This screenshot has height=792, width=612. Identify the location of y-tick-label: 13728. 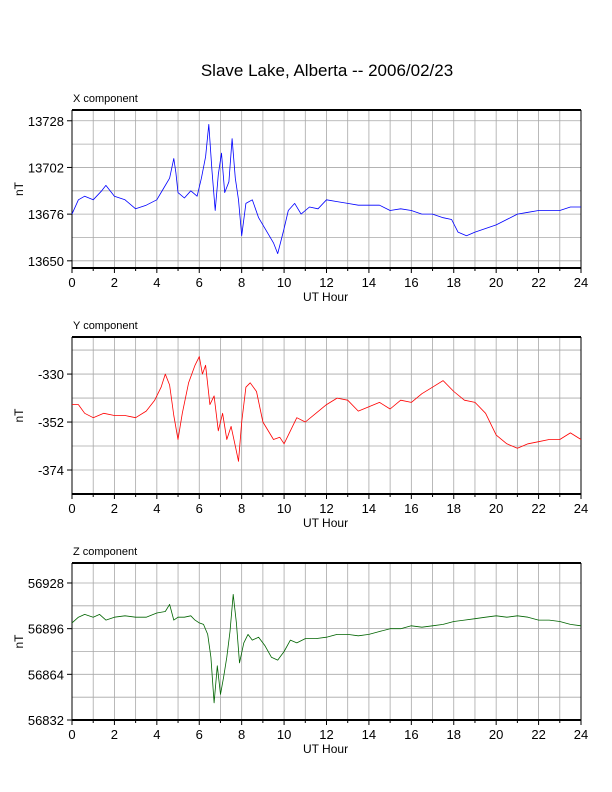
(46, 121).